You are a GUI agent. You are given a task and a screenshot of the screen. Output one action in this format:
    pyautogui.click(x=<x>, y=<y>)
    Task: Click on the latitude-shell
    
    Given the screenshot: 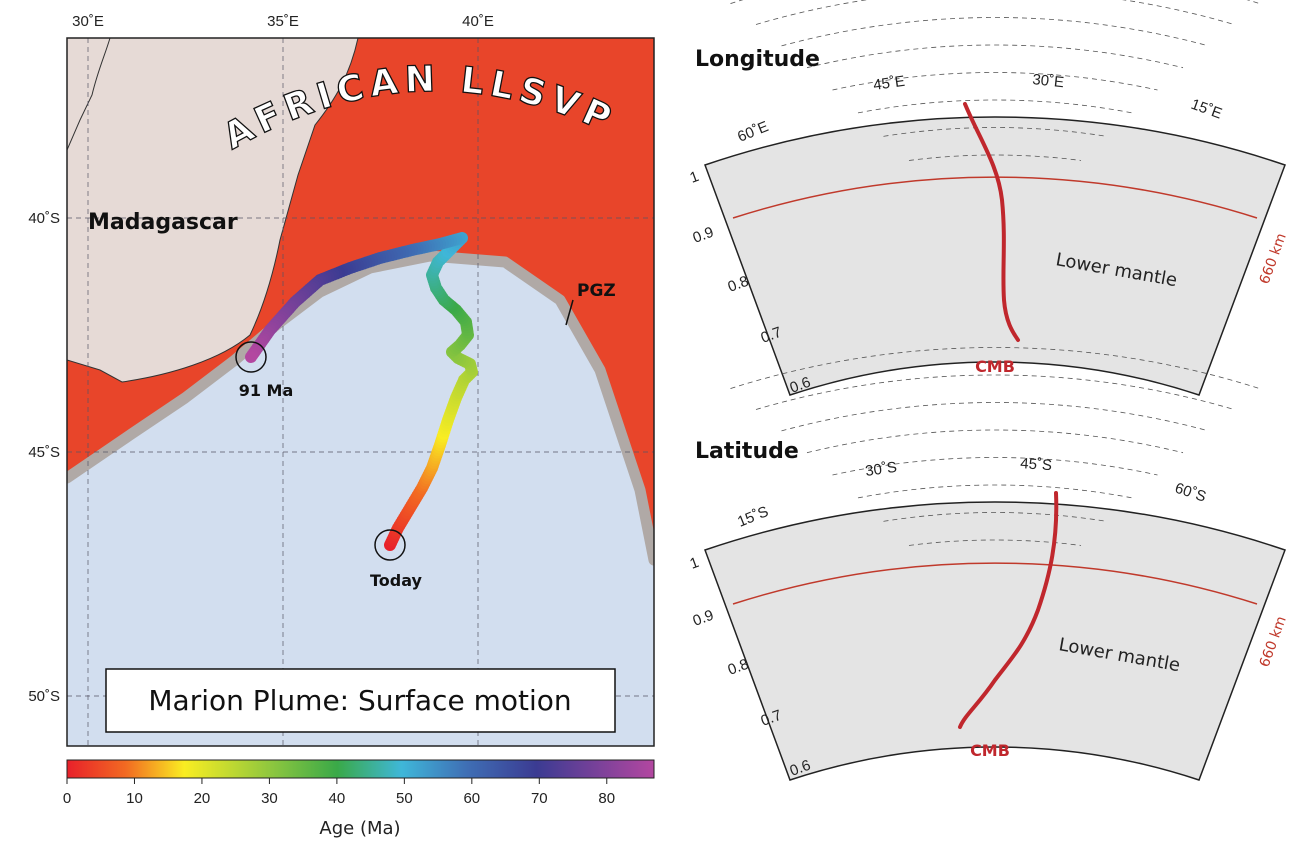 What is the action you would take?
    pyautogui.click(x=995, y=641)
    